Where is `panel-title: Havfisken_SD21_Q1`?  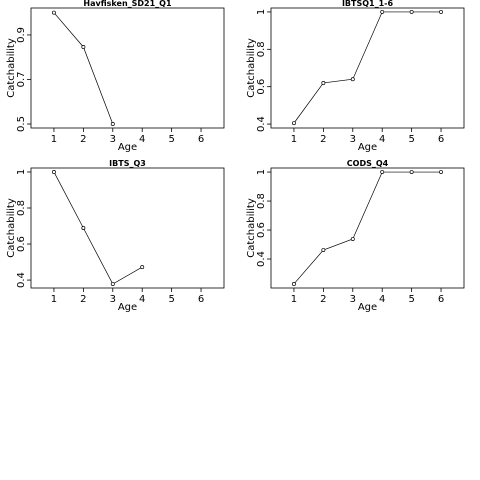 panel-title: Havfisken_SD21_Q1 is located at coordinates (127, 4).